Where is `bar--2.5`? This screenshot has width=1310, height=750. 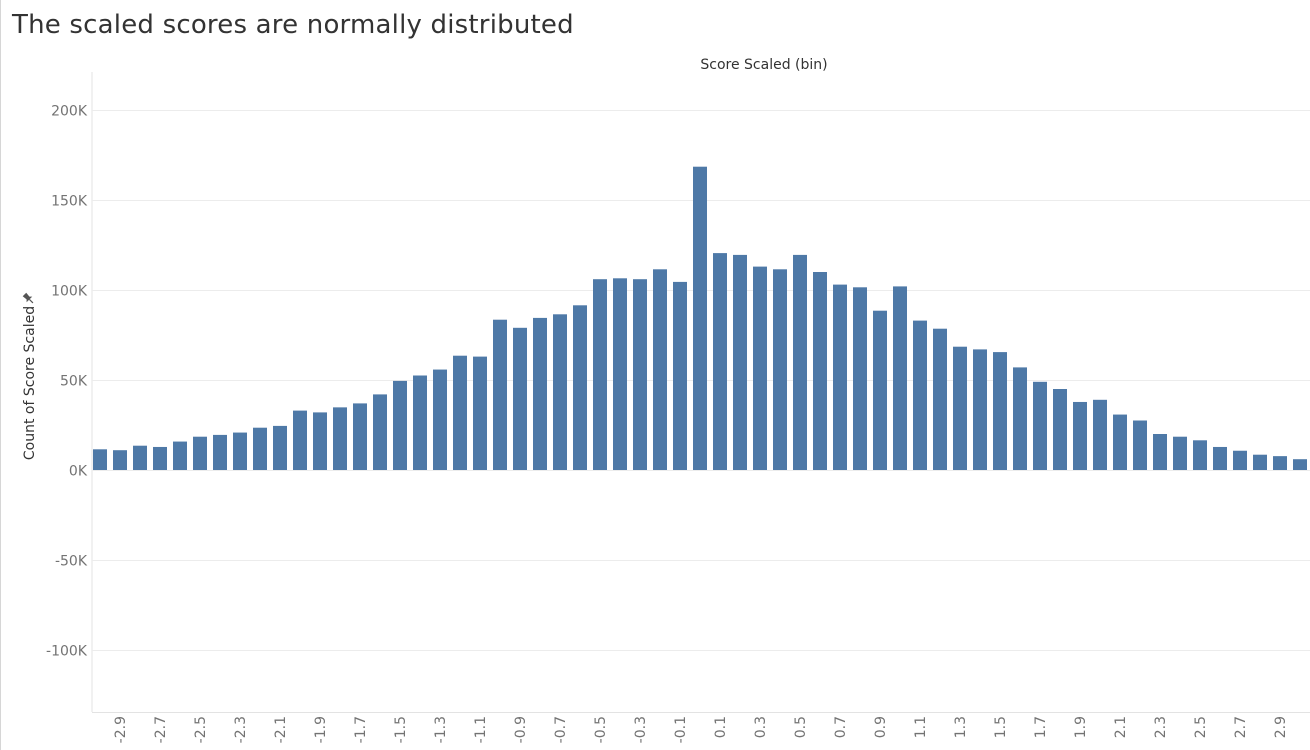 bar--2.5 is located at coordinates (200, 453).